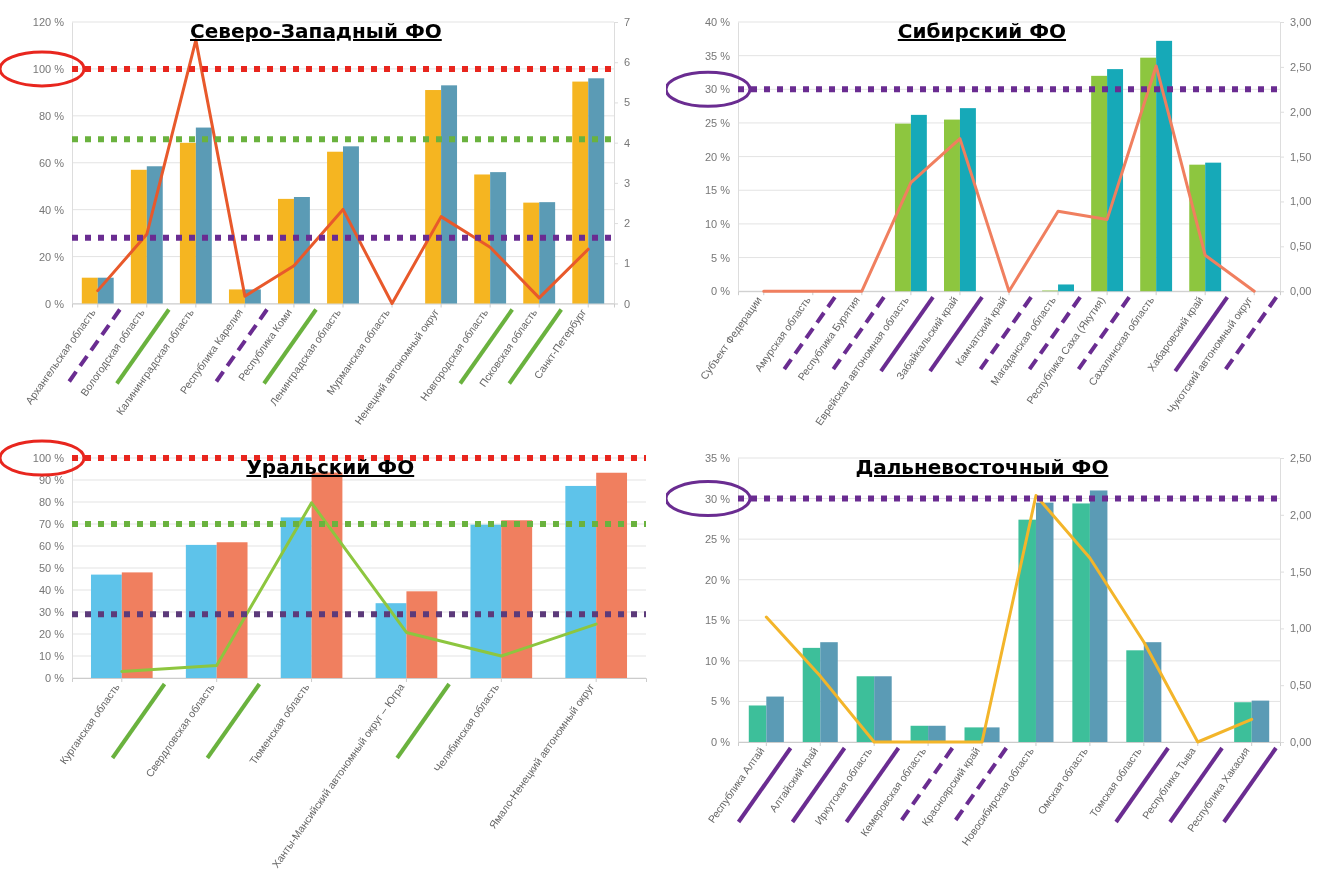 The width and height of the screenshot is (1332, 873). What do you see at coordinates (1301, 111) in the screenshot?
I see `y2-tick-label: 2,00` at bounding box center [1301, 111].